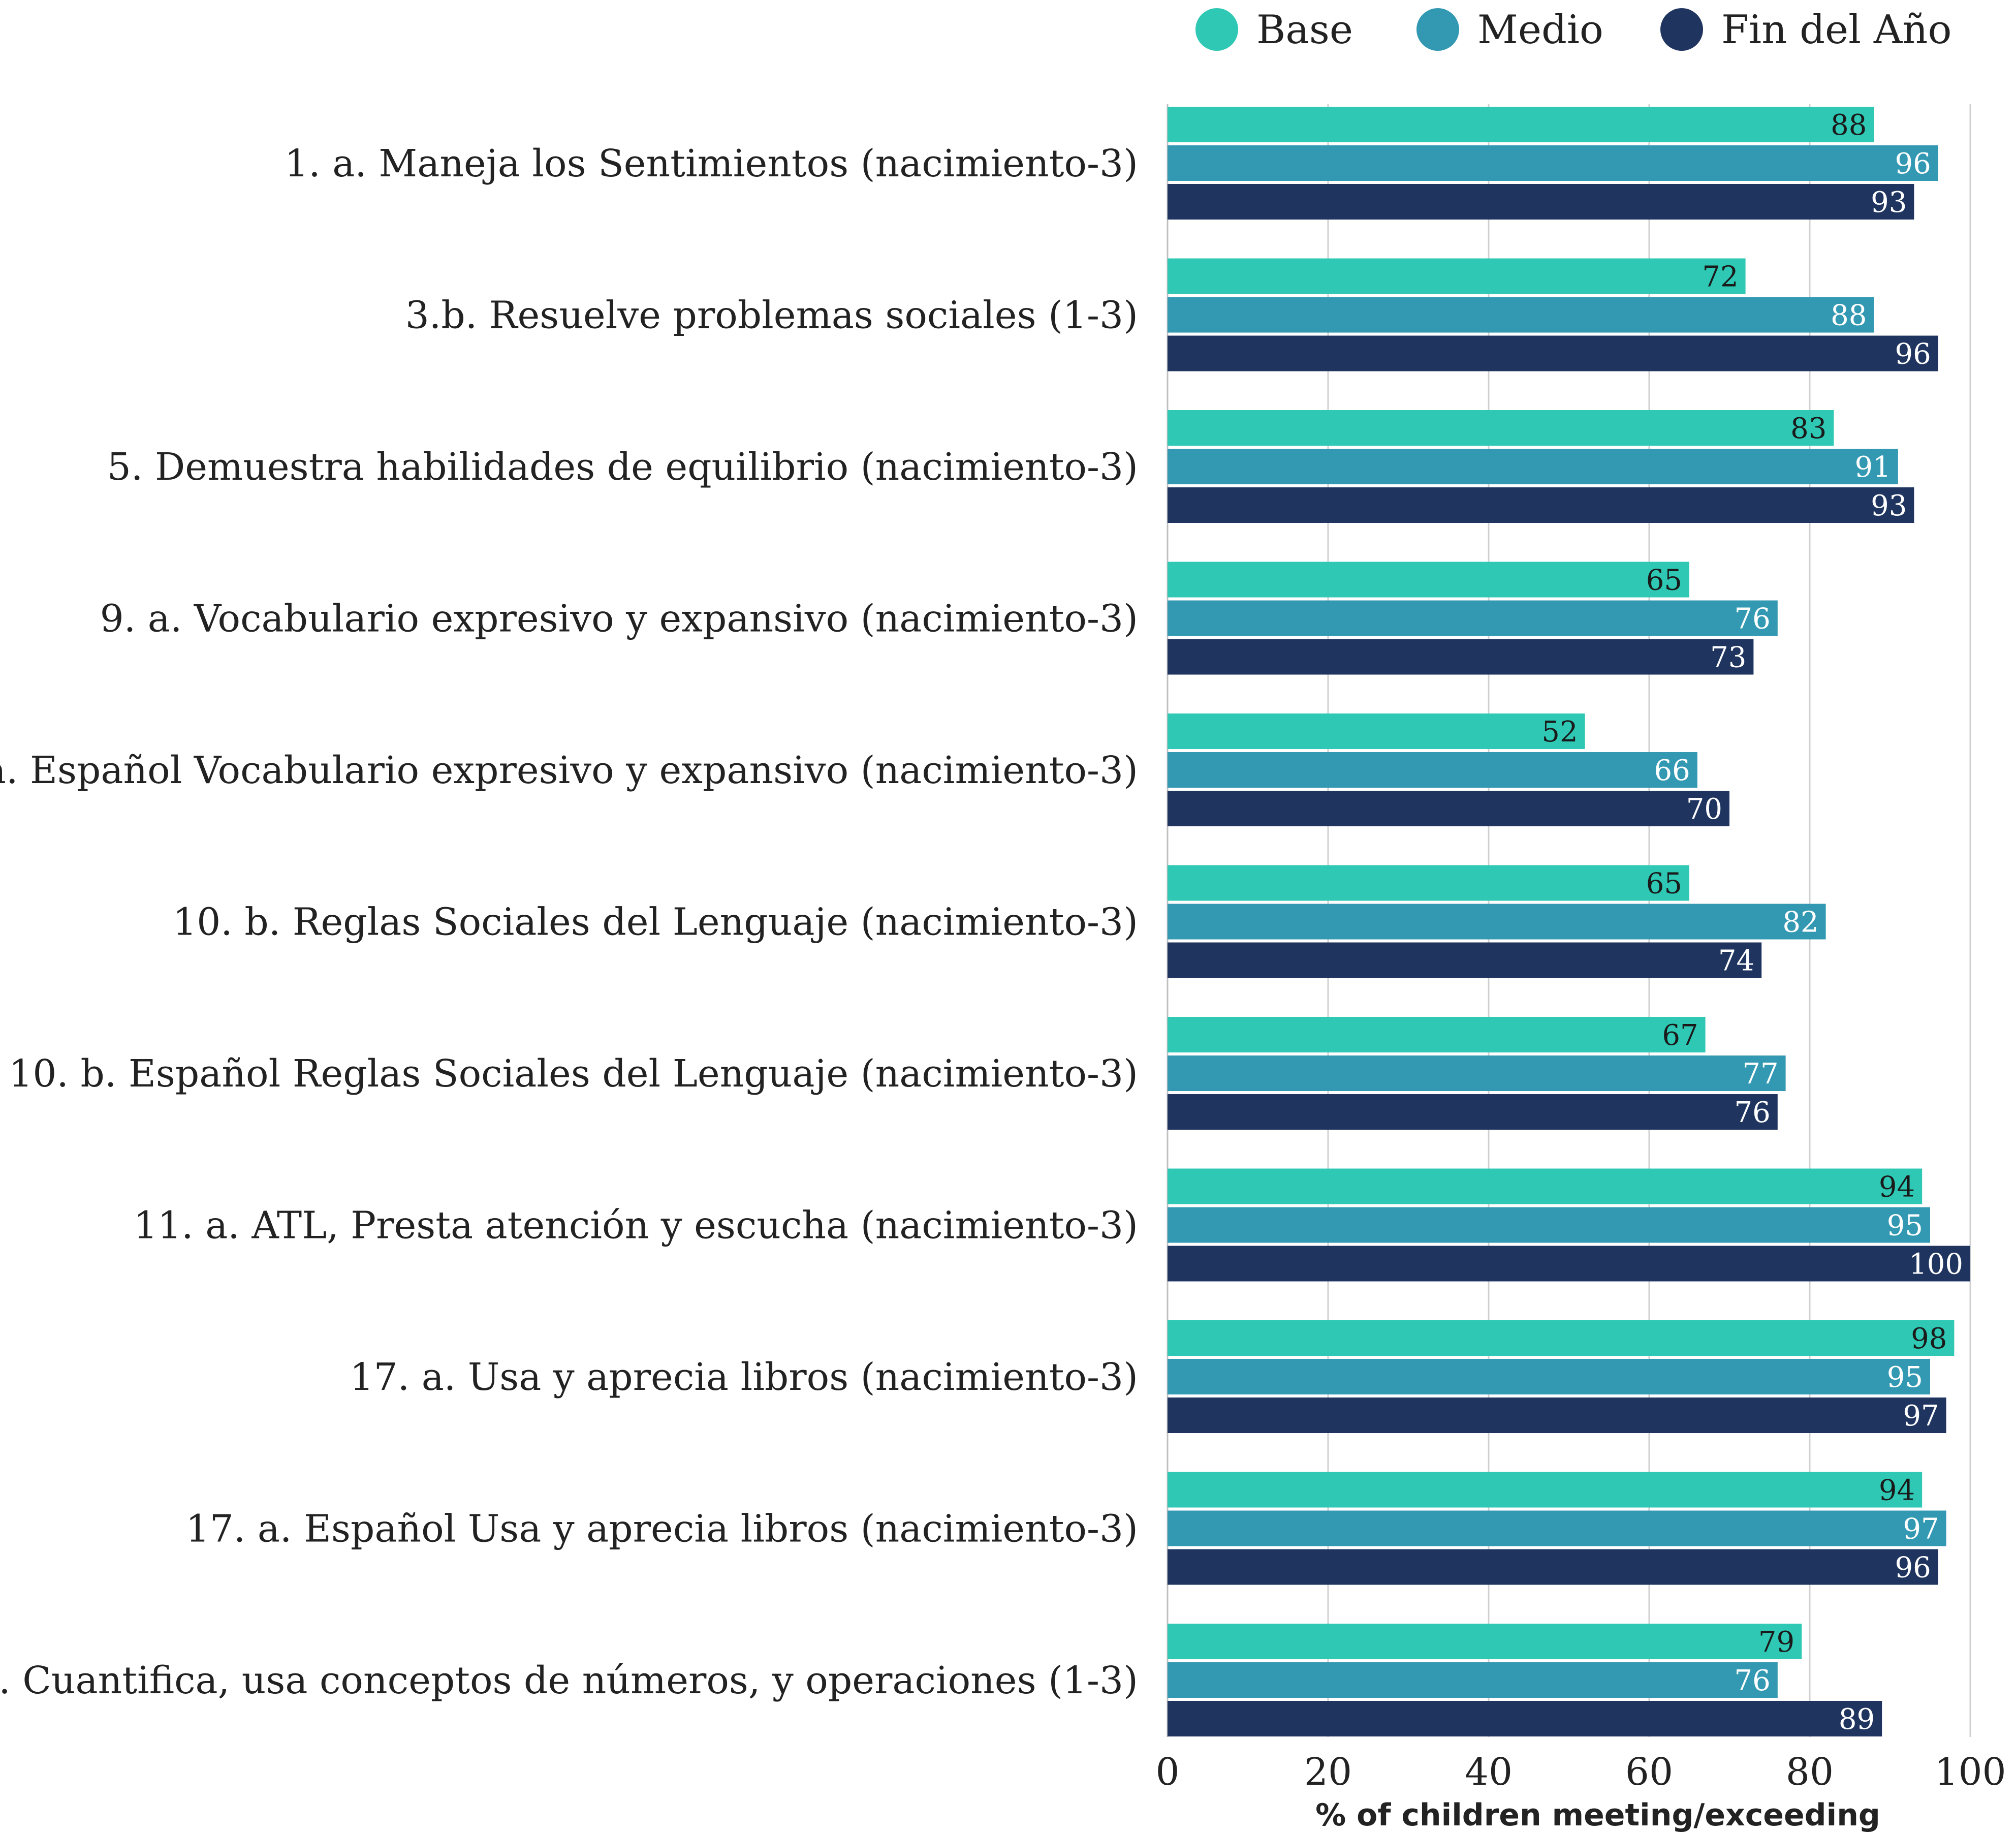  What do you see at coordinates (1728, 657) in the screenshot?
I see `data-label-4-series-3: 73` at bounding box center [1728, 657].